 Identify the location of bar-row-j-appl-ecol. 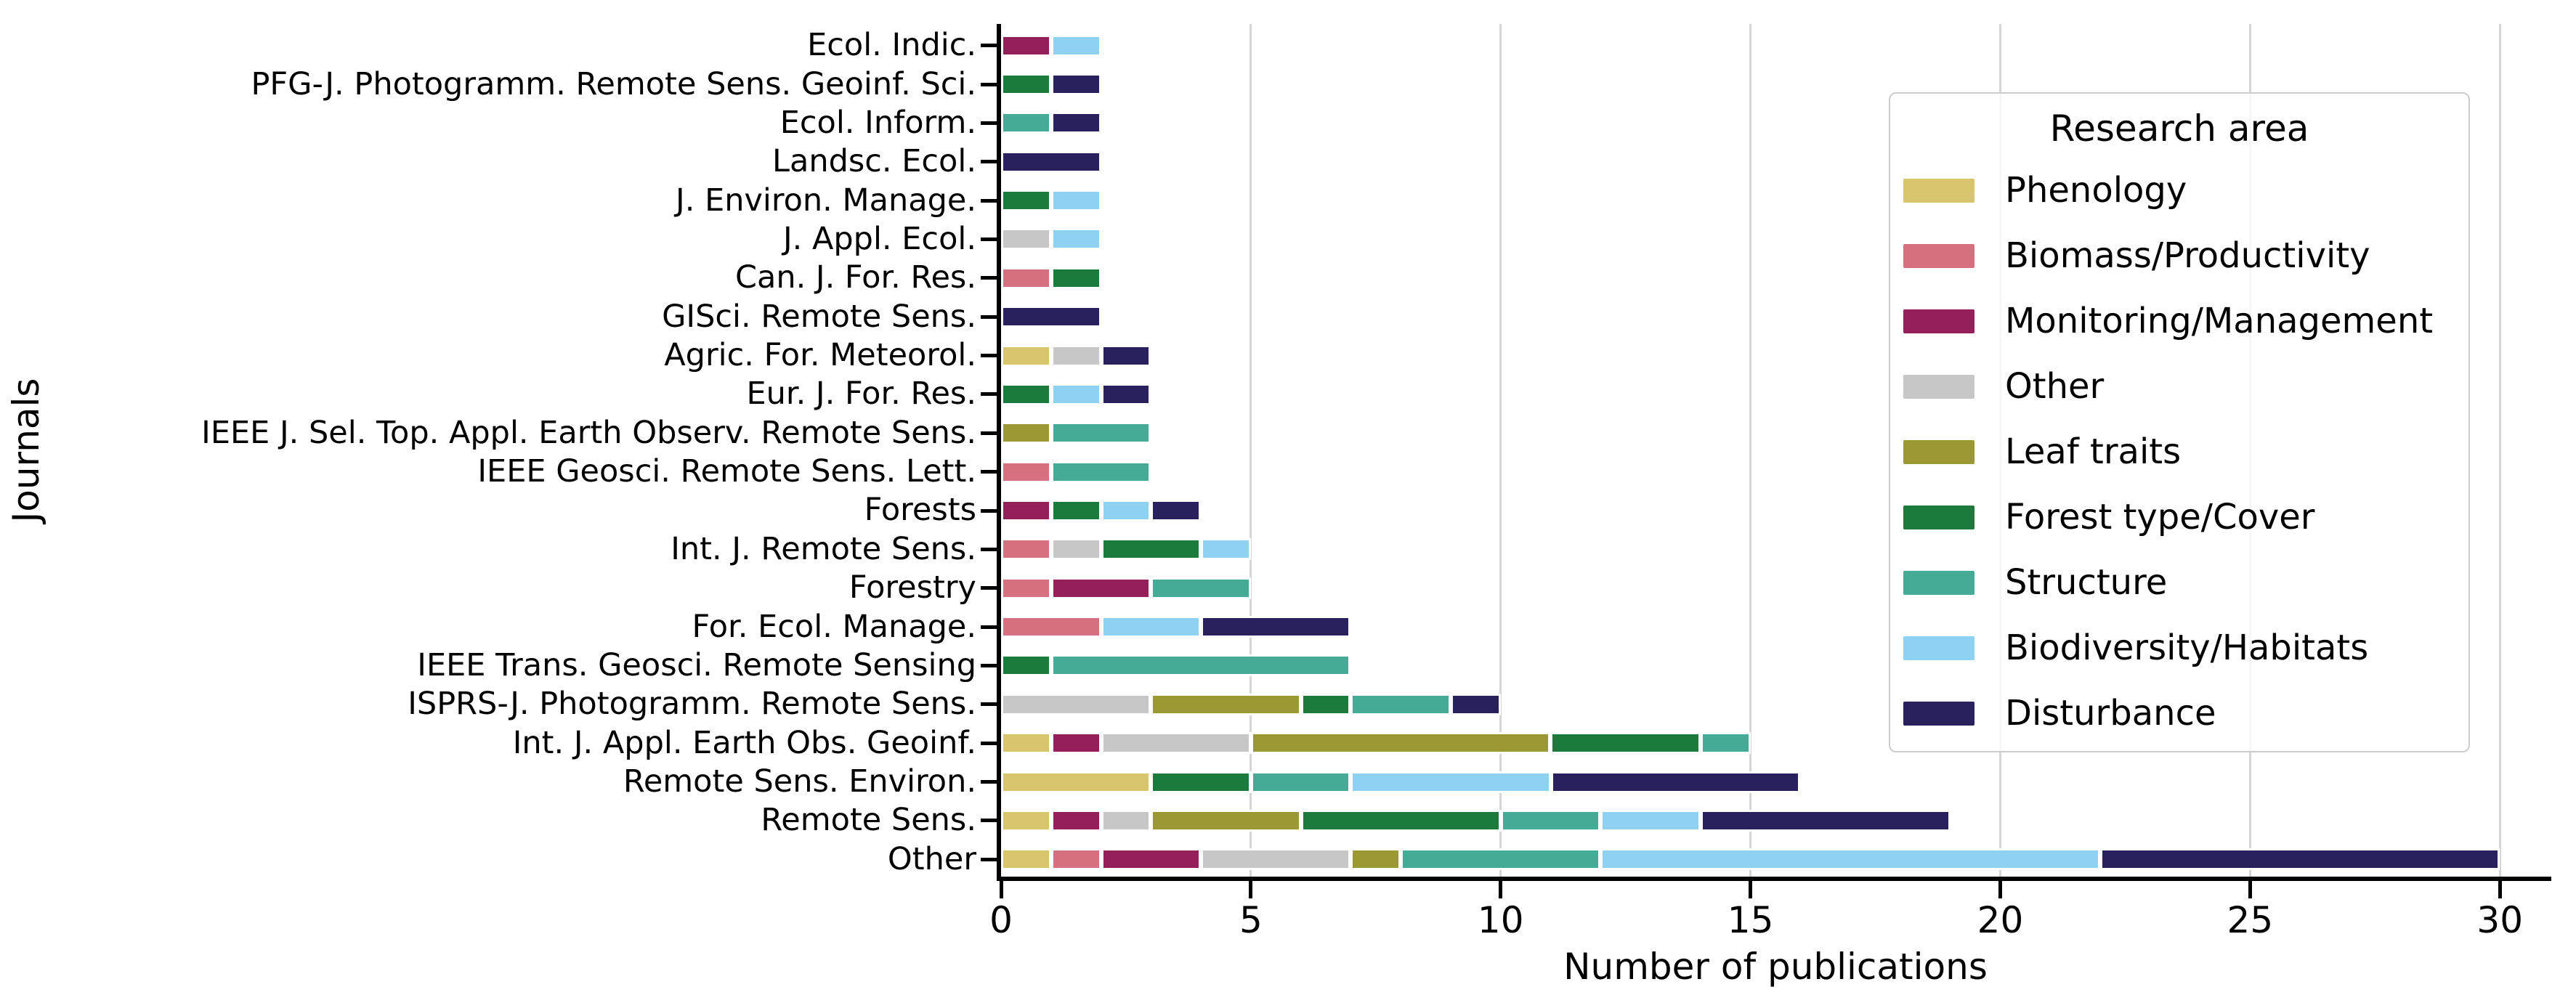
(1776, 240).